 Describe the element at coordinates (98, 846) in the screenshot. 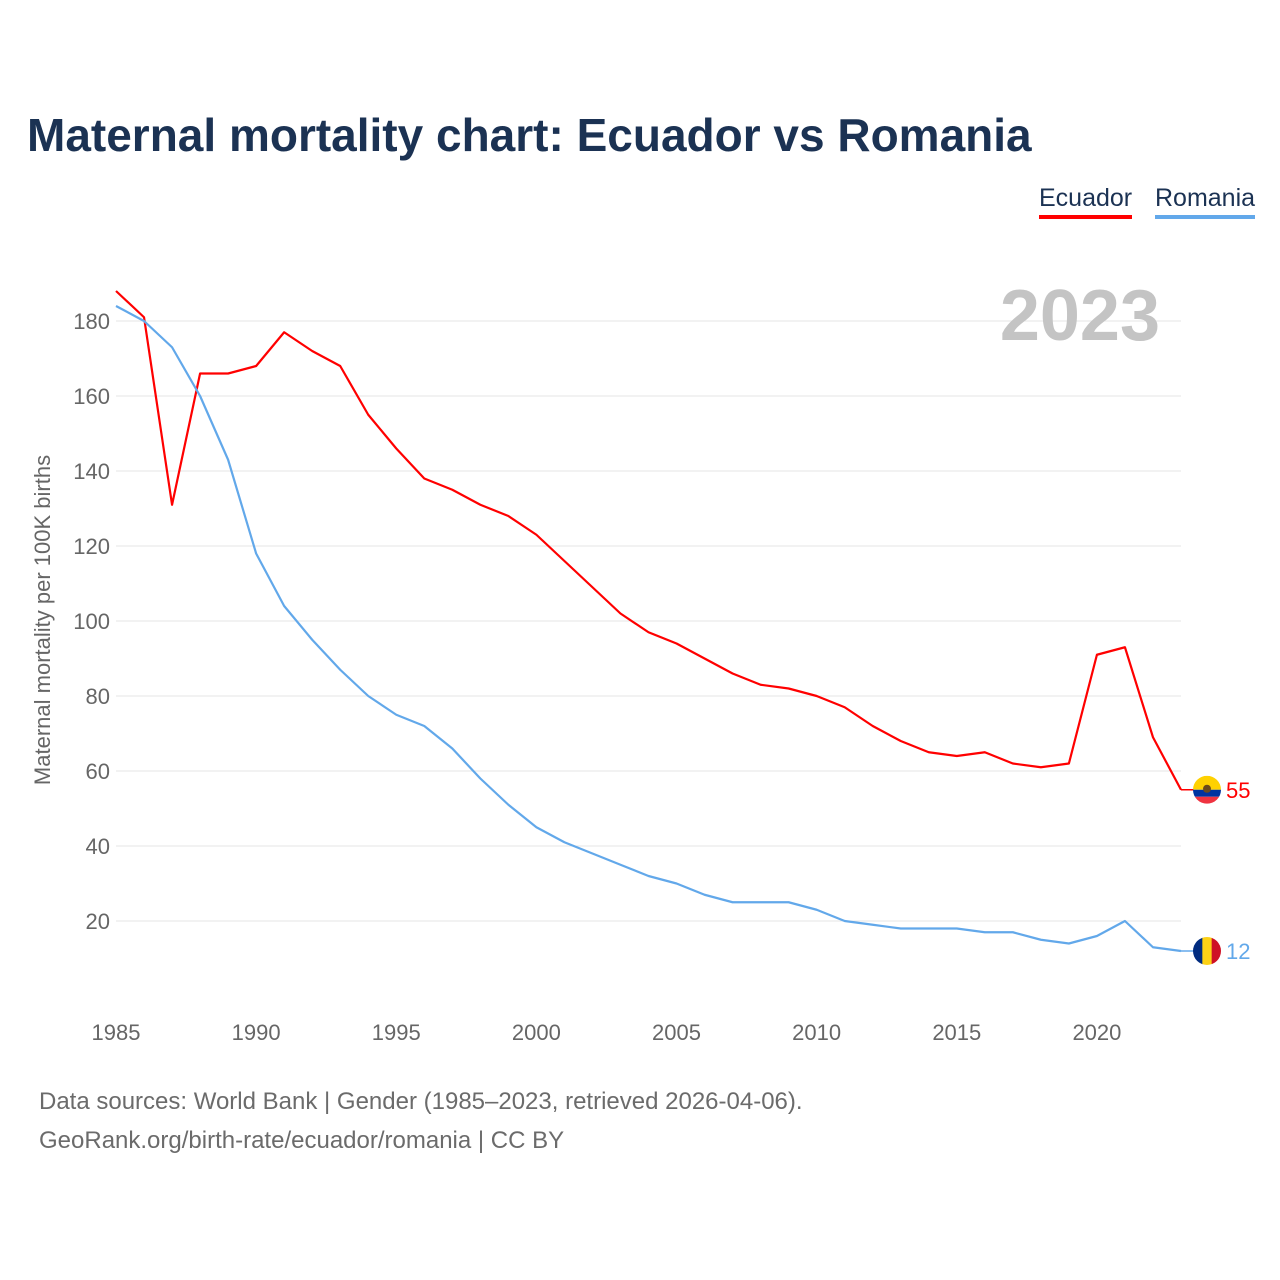

I see `y-tick-label: 40` at that location.